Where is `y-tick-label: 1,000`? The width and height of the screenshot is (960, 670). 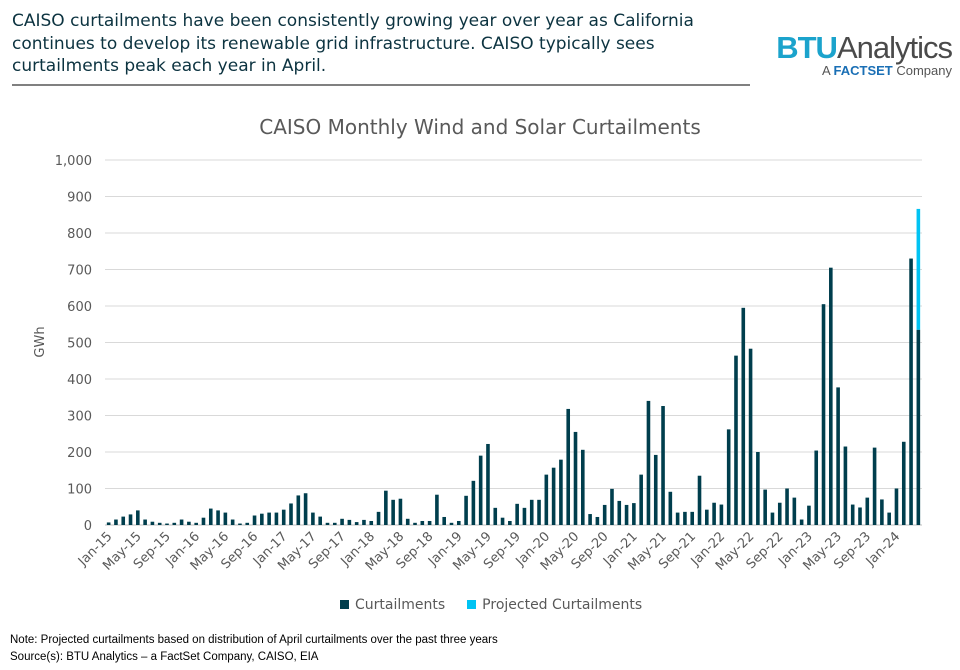 y-tick-label: 1,000 is located at coordinates (73, 161).